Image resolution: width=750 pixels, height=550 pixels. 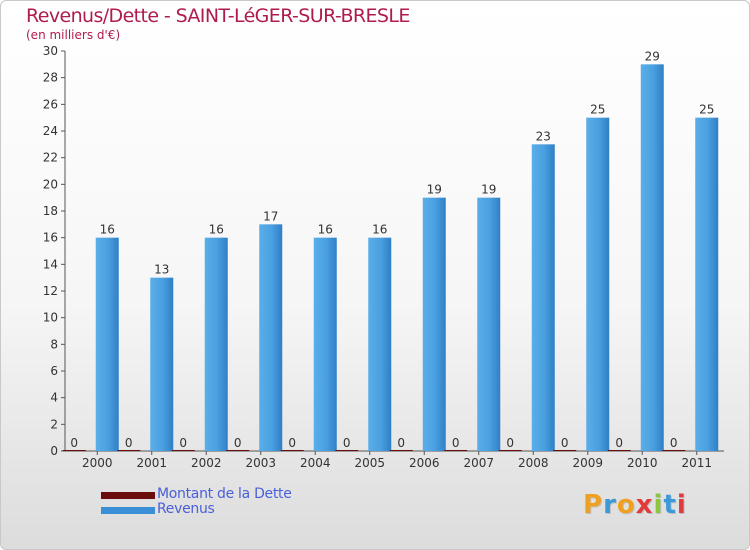 What do you see at coordinates (161, 270) in the screenshot?
I see `data-label-revenus: 13` at bounding box center [161, 270].